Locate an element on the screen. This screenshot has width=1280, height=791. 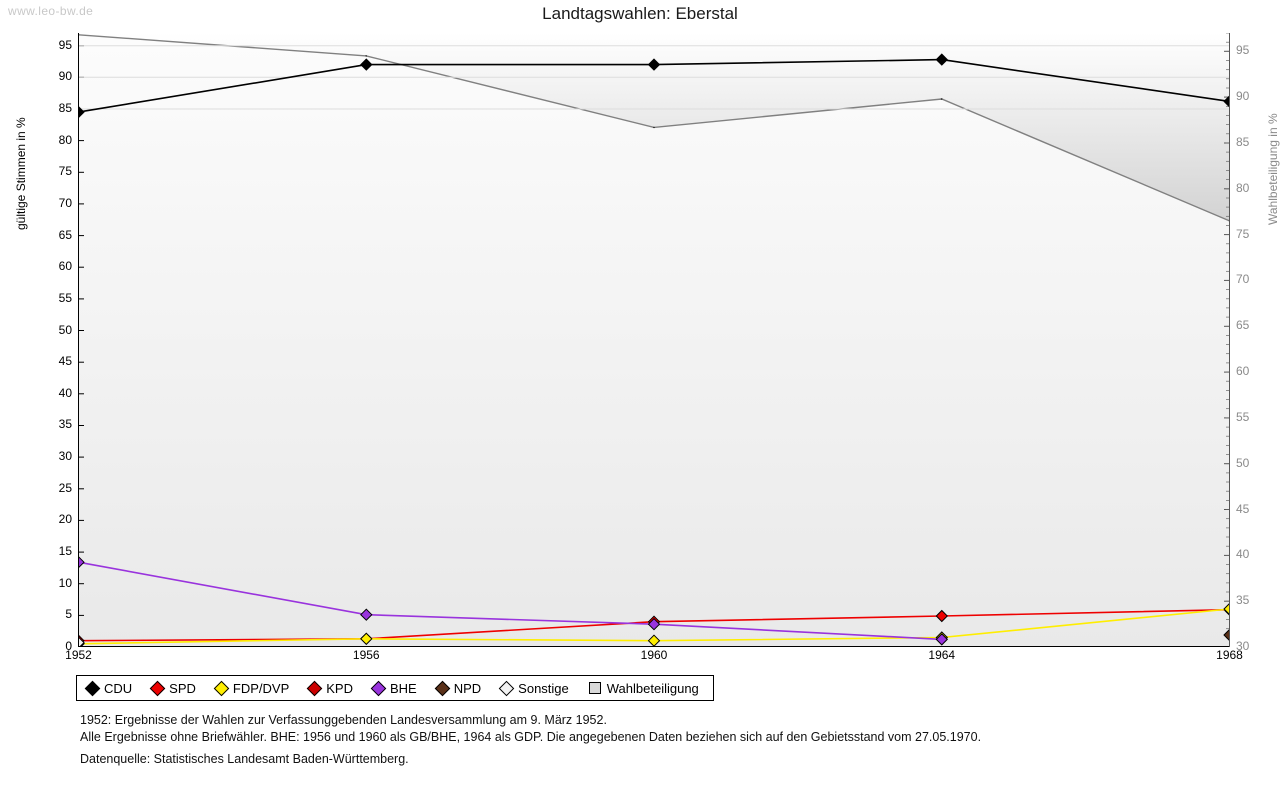
x-tick-label-1956: 1956 is located at coordinates (366, 655).